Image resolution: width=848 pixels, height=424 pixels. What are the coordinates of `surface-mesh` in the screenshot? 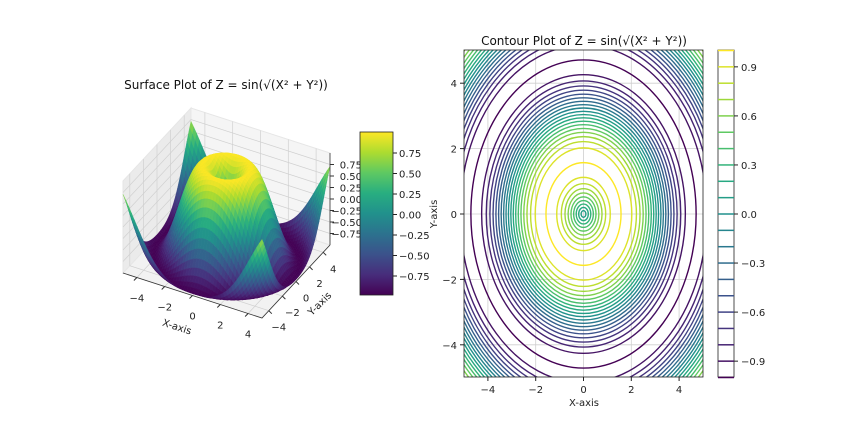 It's located at (226, 210).